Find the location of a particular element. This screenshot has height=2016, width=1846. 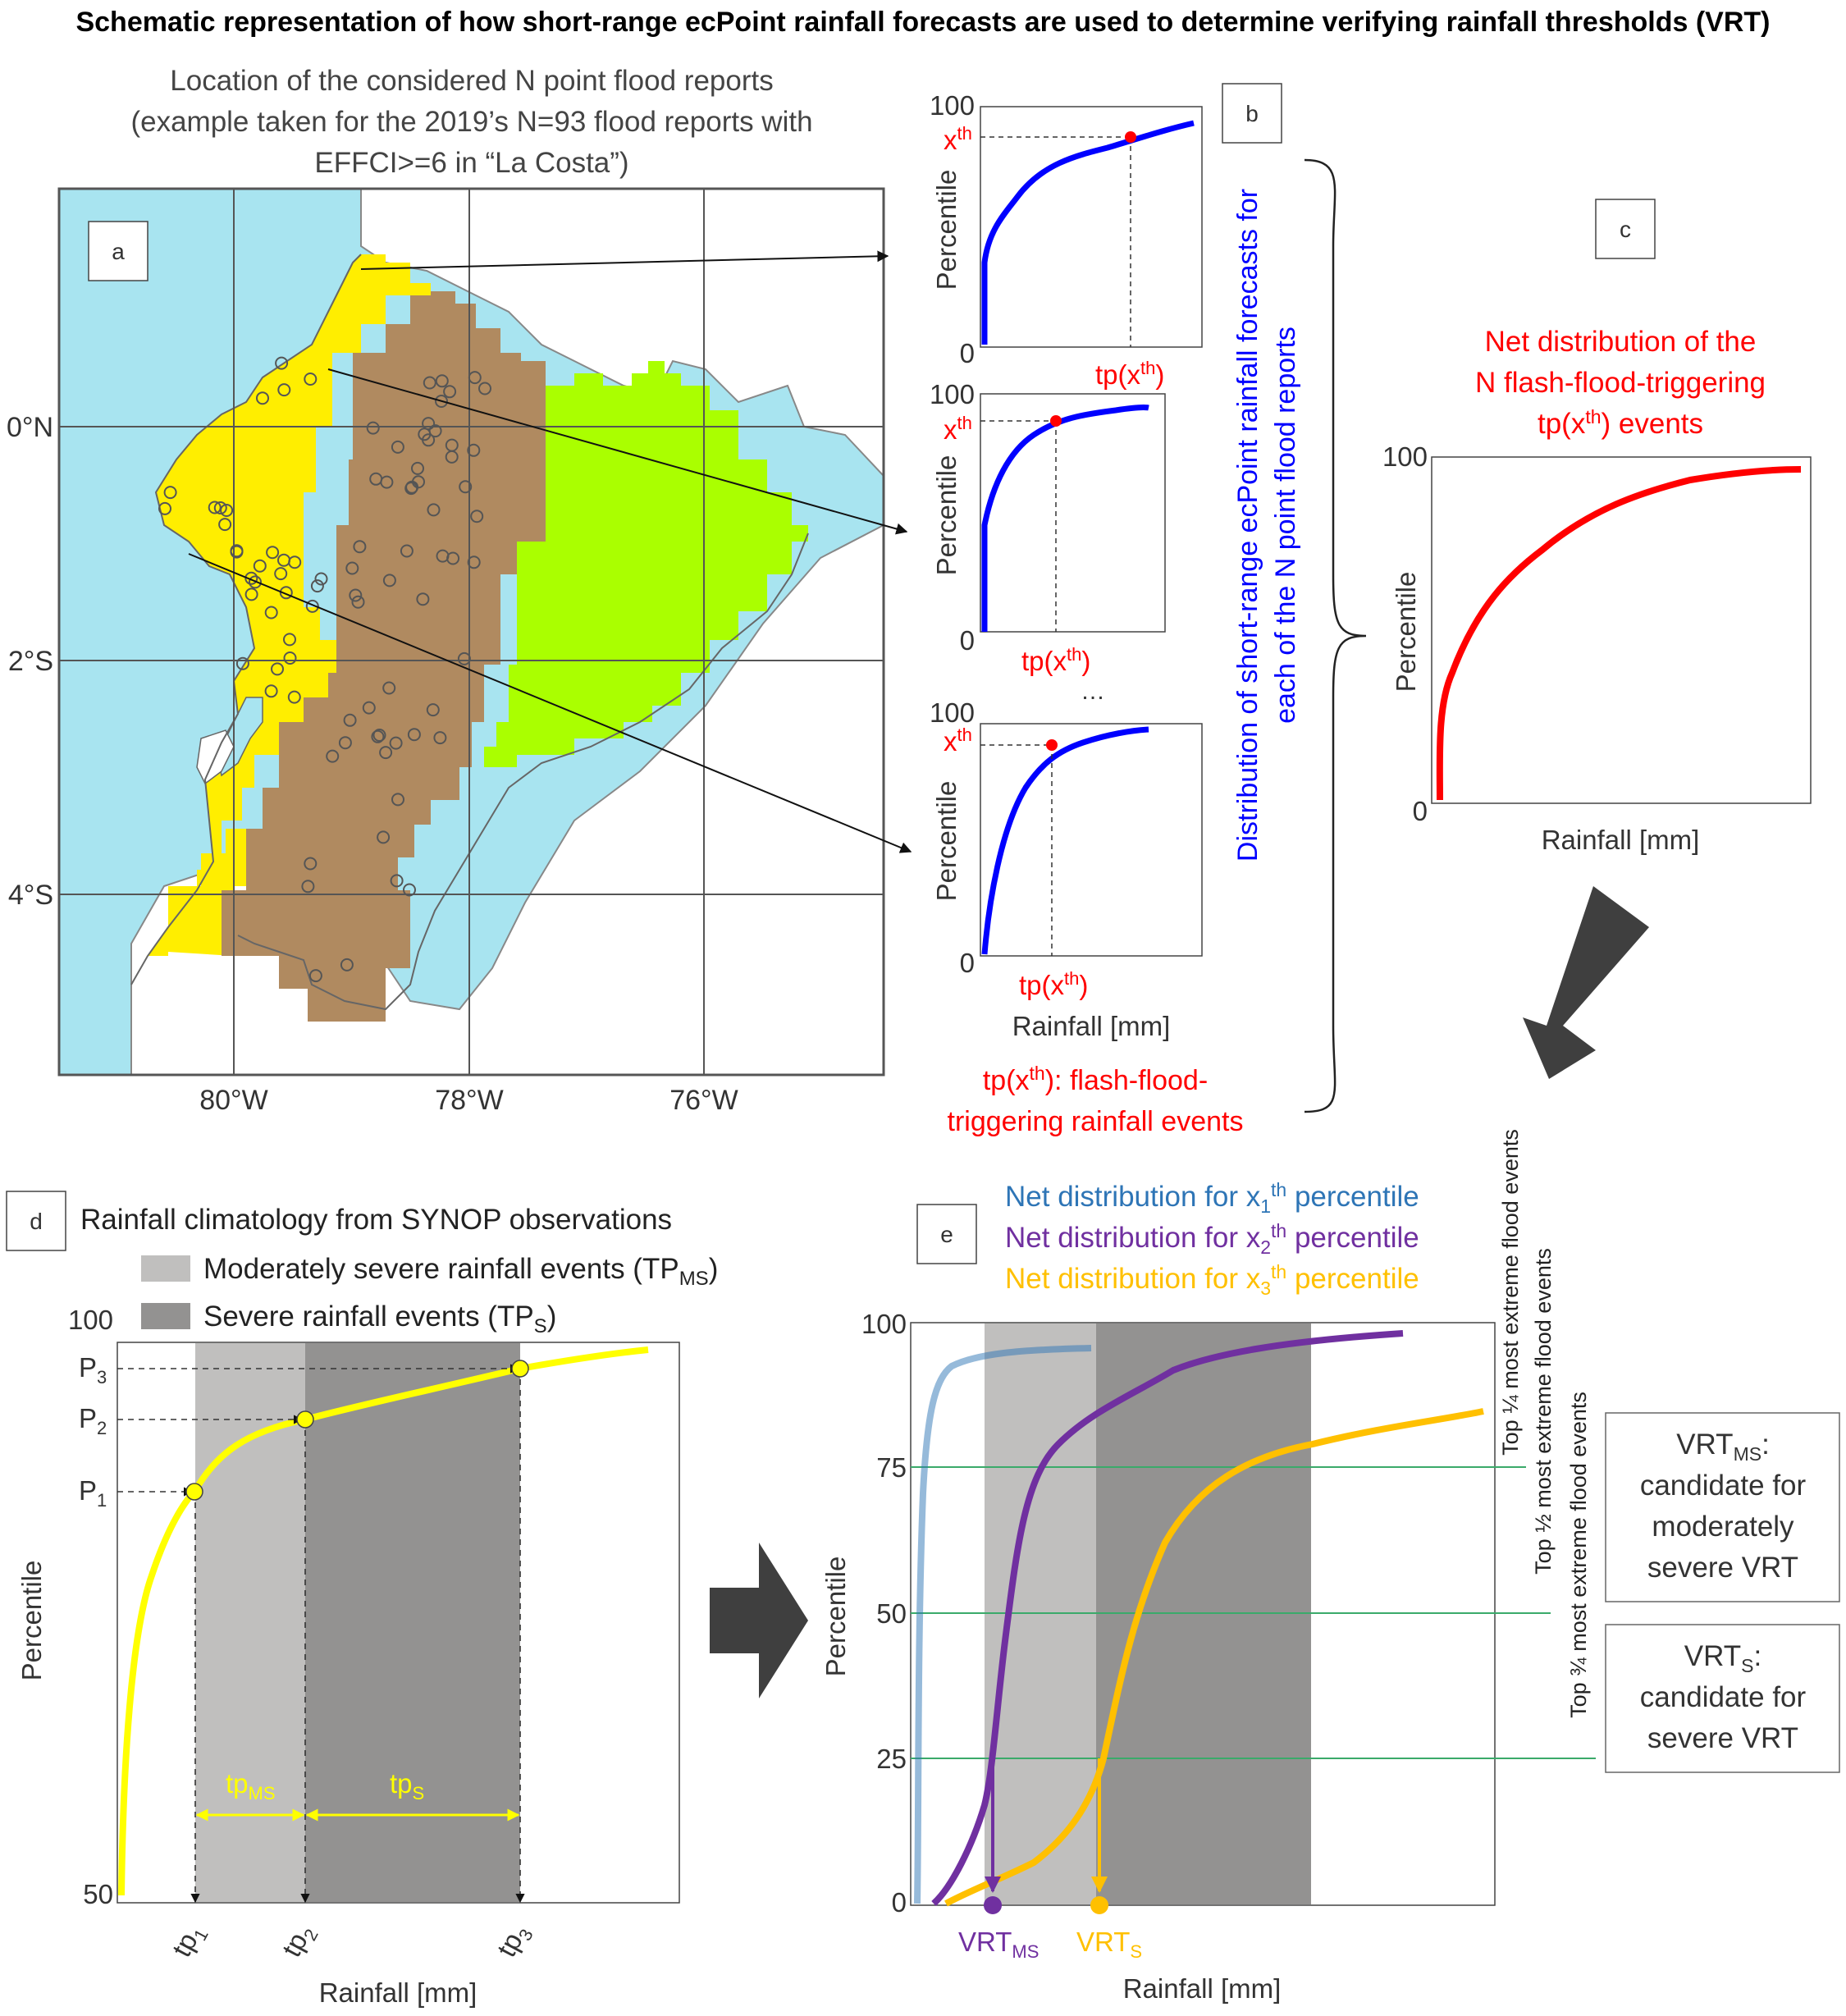

panel-b-label-box is located at coordinates (1252, 113).